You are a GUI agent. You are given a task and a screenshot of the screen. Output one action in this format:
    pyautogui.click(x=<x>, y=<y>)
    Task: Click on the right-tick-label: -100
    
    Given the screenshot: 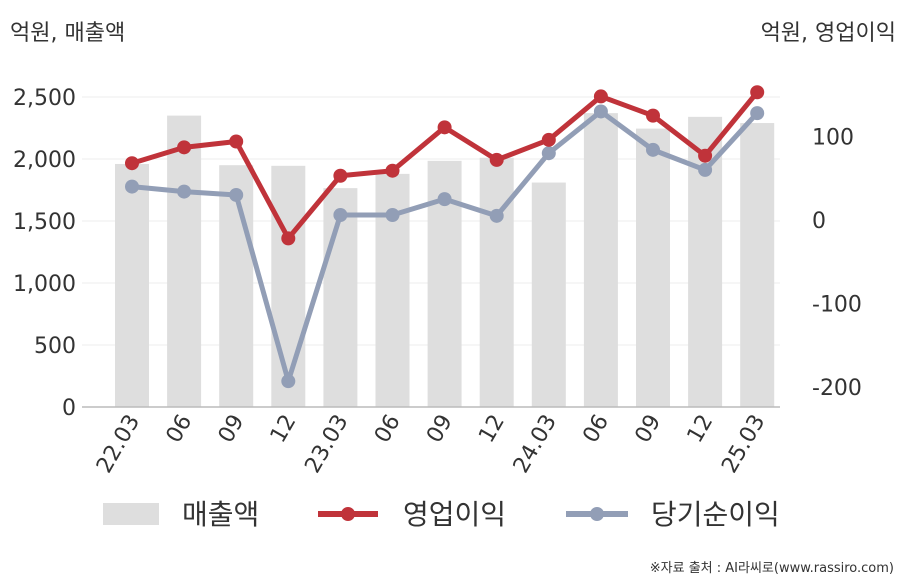 What is the action you would take?
    pyautogui.click(x=837, y=305)
    